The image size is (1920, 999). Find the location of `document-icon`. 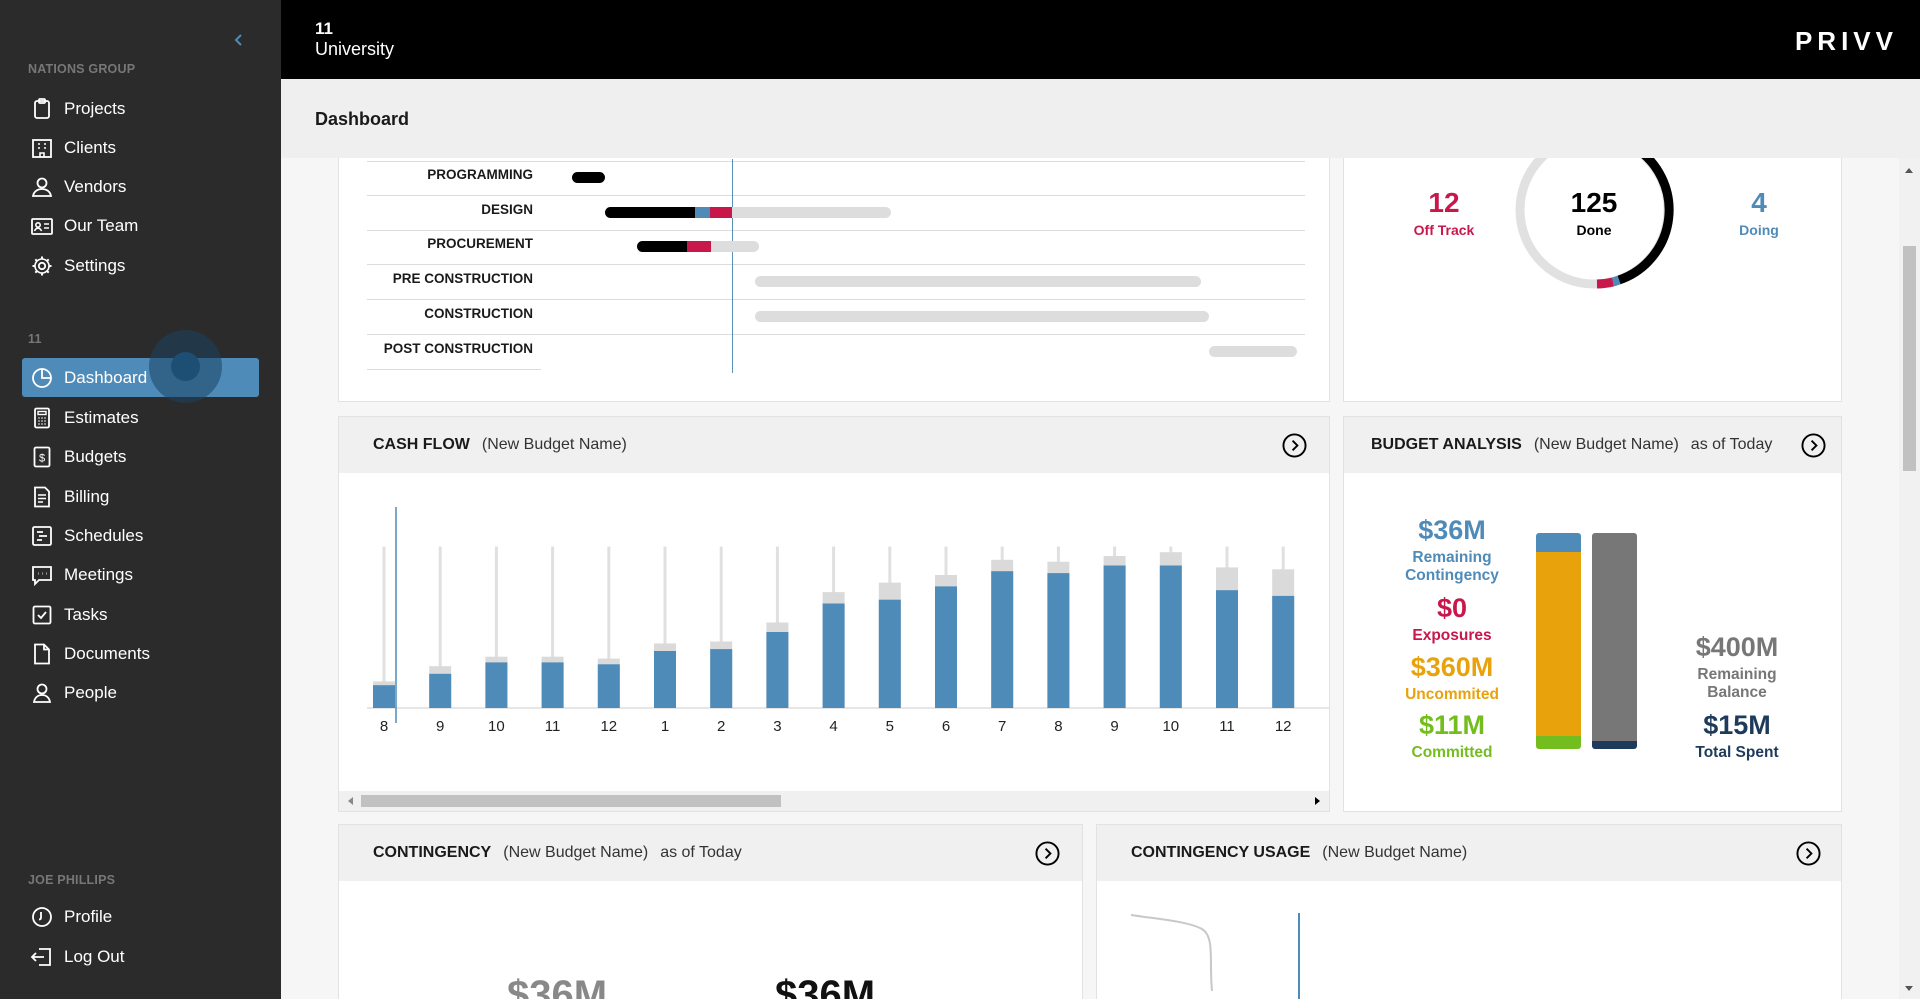

document-icon is located at coordinates (42, 653).